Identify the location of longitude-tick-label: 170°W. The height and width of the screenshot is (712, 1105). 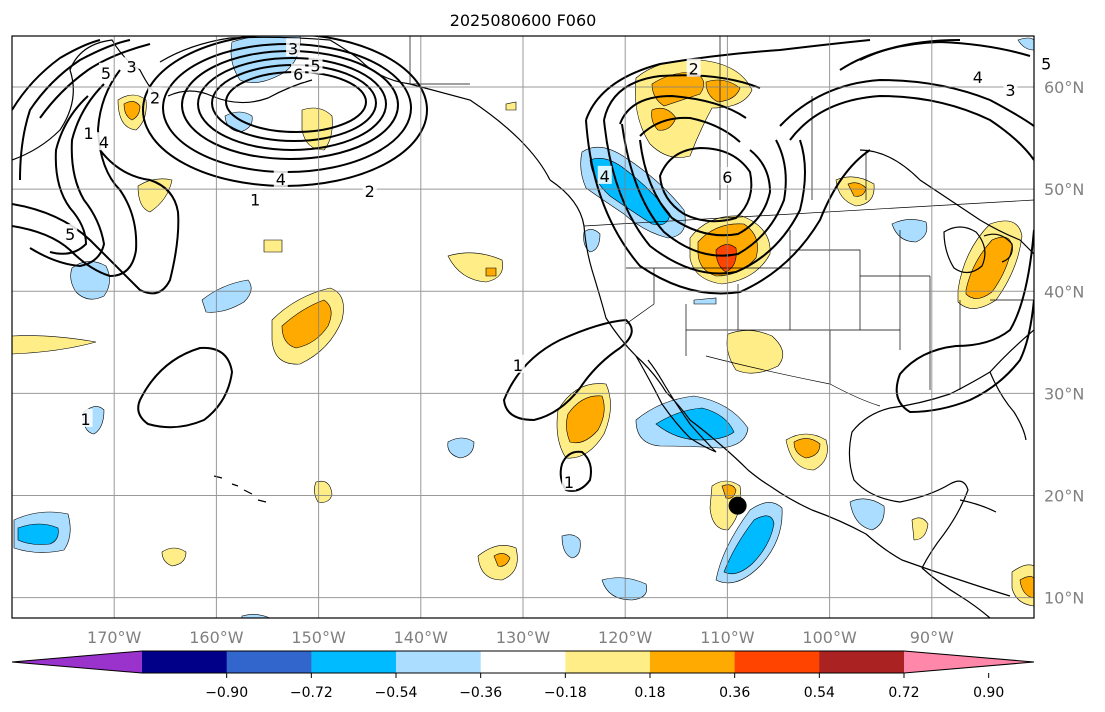
(114, 637).